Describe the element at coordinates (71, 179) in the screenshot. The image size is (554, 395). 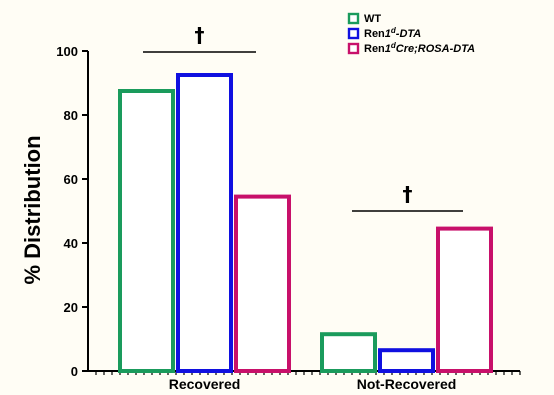
I see `y-tick-label: 60` at that location.